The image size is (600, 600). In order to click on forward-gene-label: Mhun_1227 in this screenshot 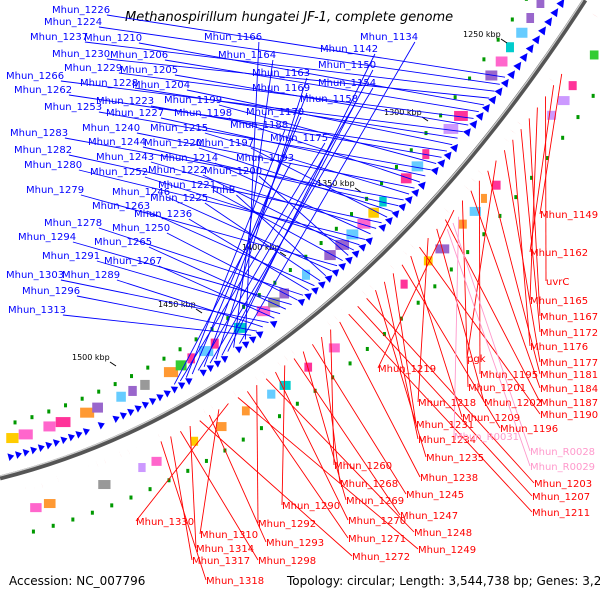, I will do `click(135, 113)`.